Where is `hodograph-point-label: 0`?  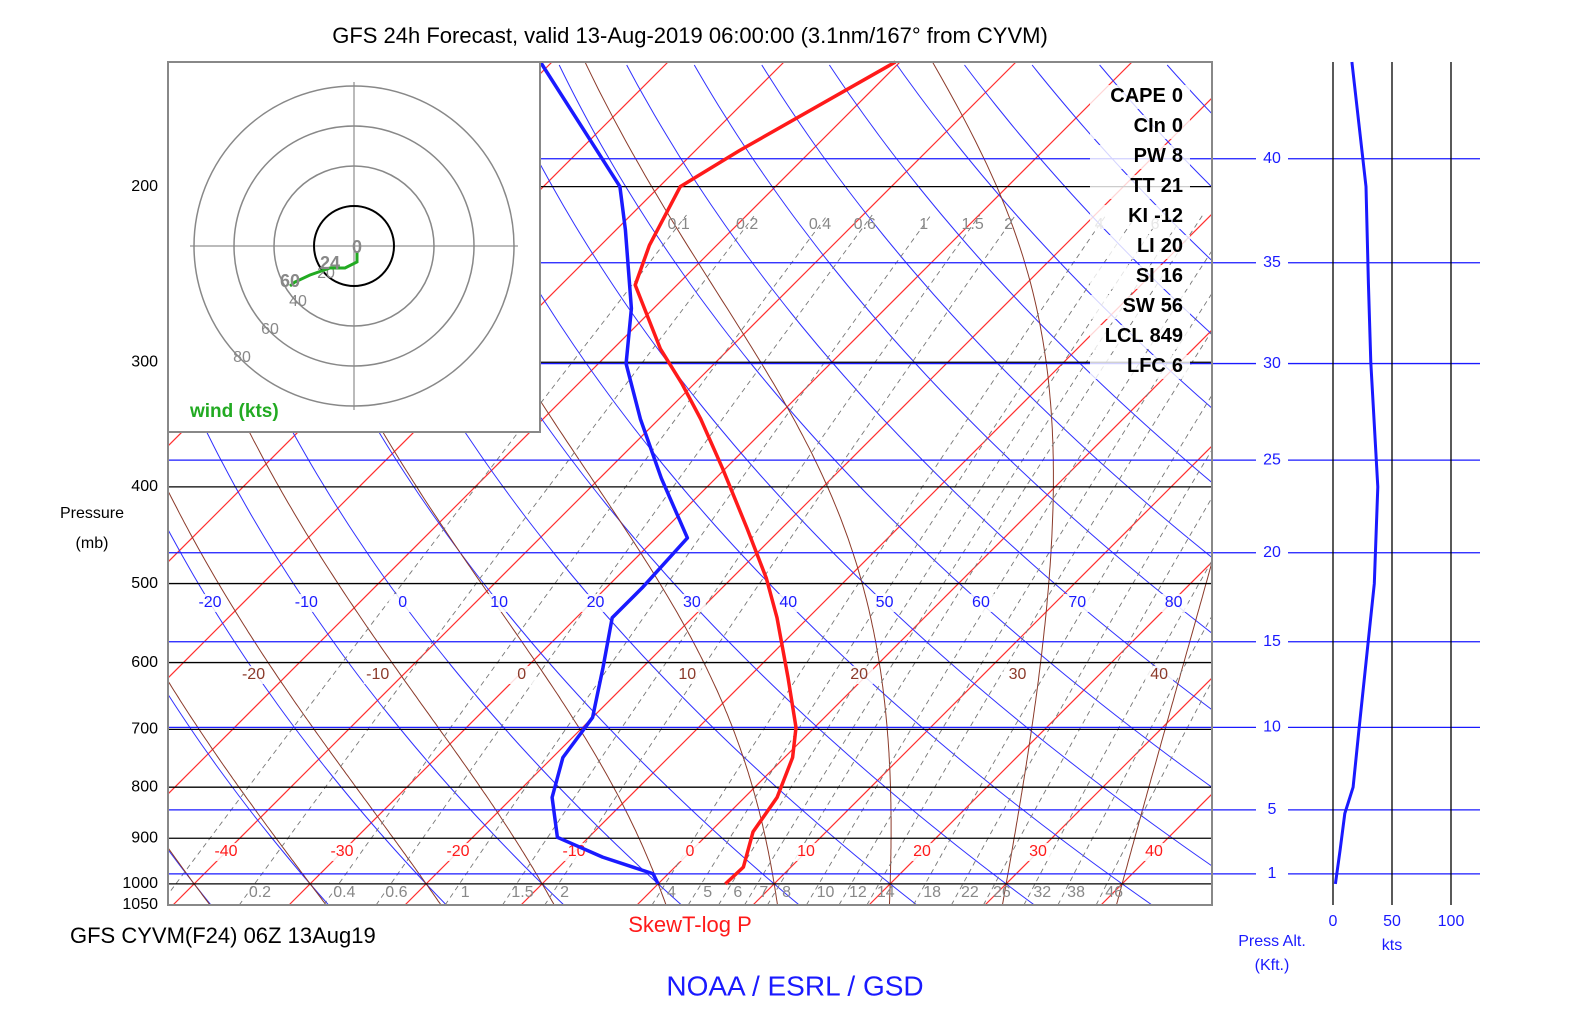
hodograph-point-label: 0 is located at coordinates (357, 247).